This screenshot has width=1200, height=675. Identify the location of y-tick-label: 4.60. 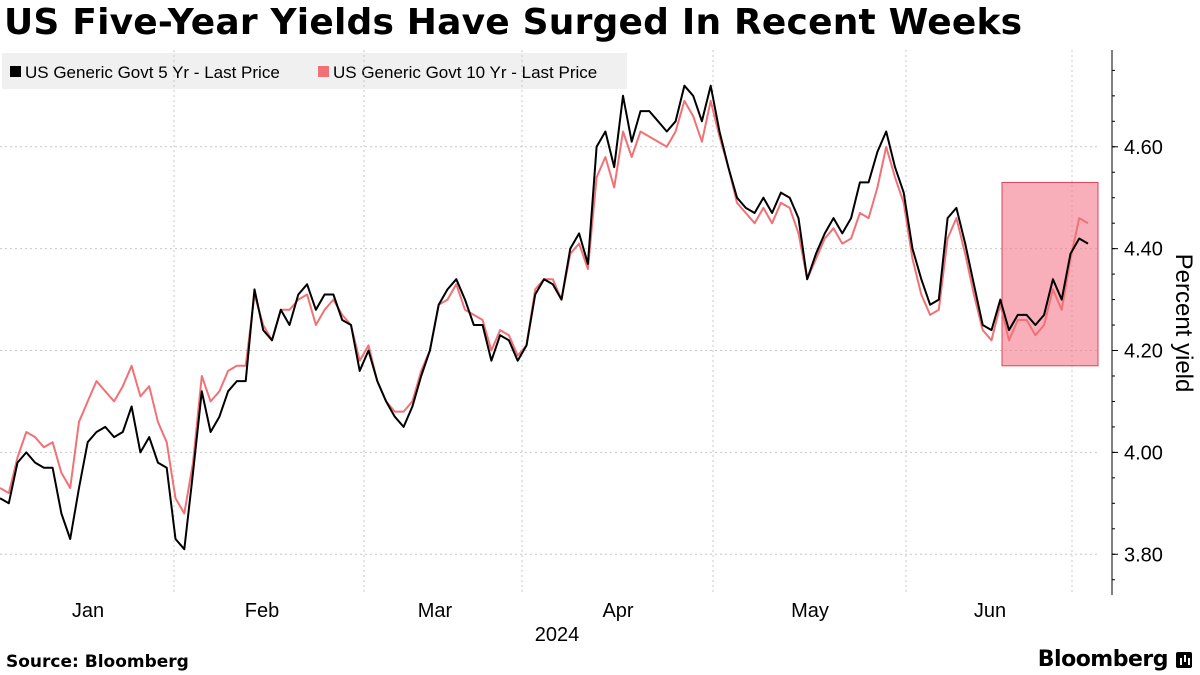
(1143, 148).